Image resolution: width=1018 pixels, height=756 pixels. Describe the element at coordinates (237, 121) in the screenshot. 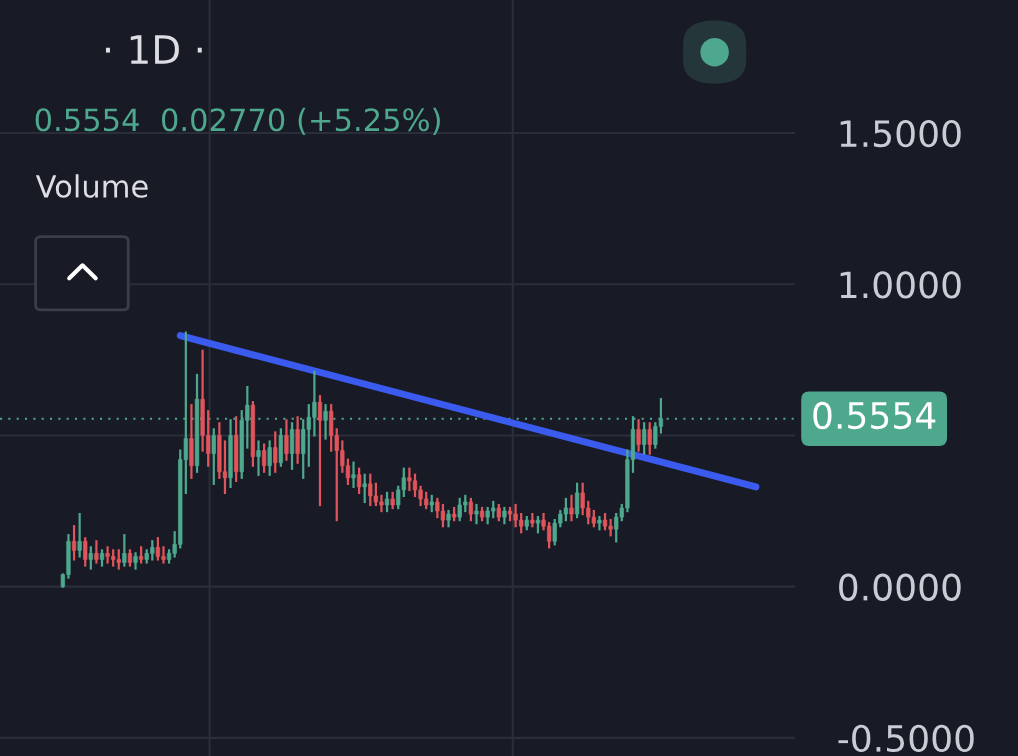

I see `text: 0.5554 0.02770 (+5.25%)` at that location.